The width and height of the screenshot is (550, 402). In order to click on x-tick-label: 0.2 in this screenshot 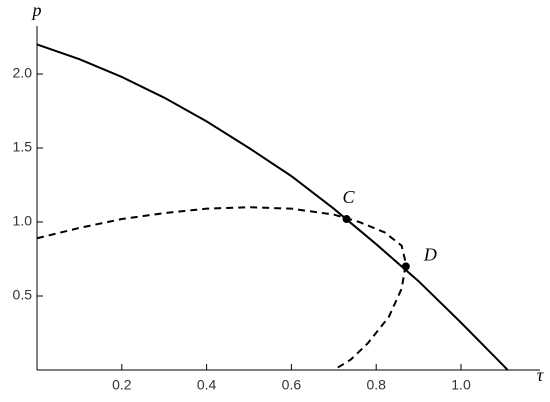, I will do `click(122, 385)`.